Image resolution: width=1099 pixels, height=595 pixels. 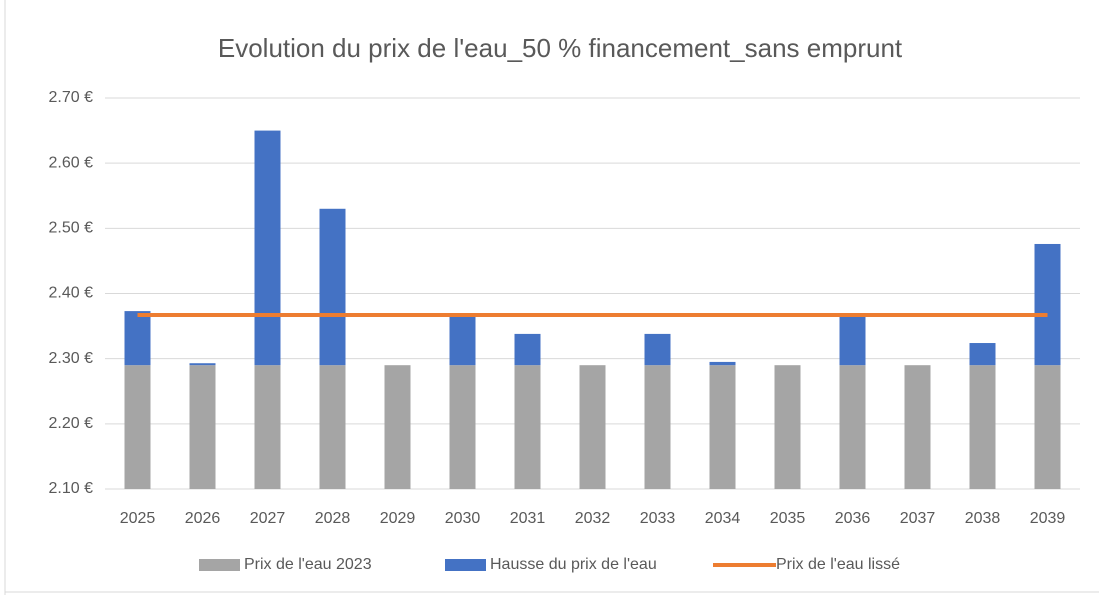 I want to click on y-tick-label: 2.70 €, so click(x=71, y=97).